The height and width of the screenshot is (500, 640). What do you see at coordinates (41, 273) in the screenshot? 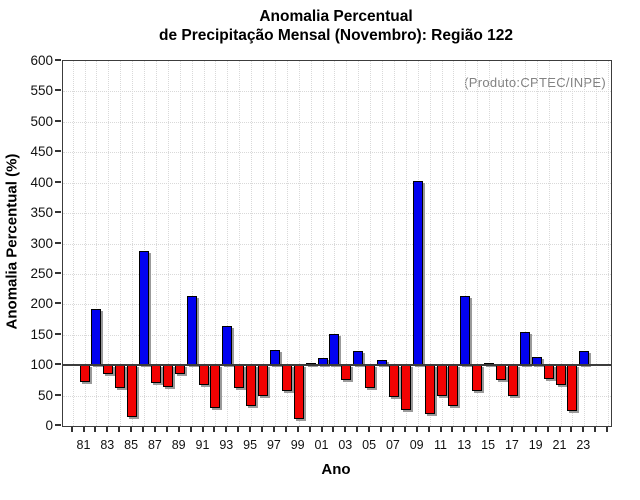
I see `y-tick-label-250: 250` at bounding box center [41, 273].